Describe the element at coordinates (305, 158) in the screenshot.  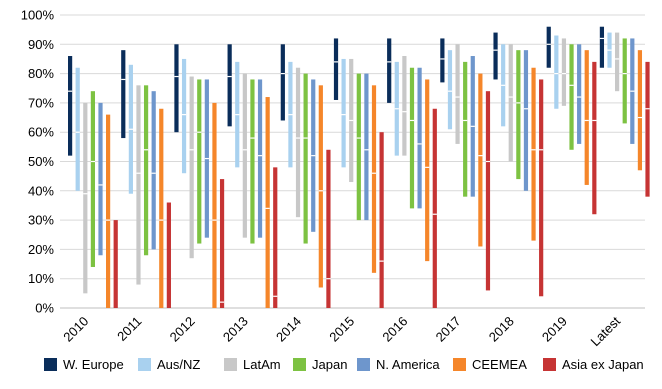
I see `bar-japan-2014` at that location.